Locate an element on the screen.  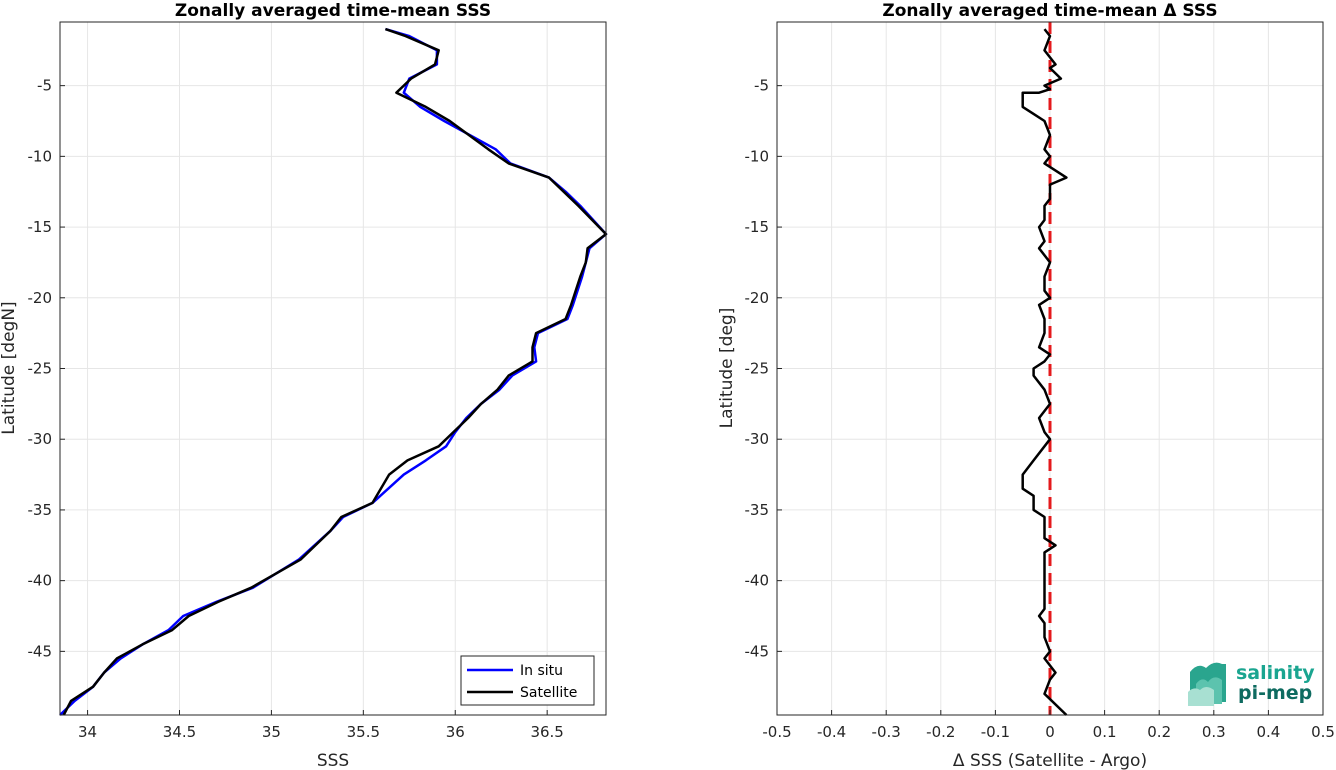
salinity-pi-mep-logo: salinity pi-mep is located at coordinates (1251, 684).